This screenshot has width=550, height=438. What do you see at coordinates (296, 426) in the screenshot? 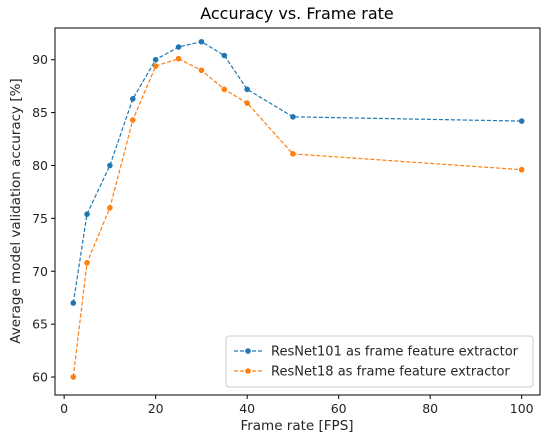
I see `x-axis-label: Frame rate [FPS]` at bounding box center [296, 426].